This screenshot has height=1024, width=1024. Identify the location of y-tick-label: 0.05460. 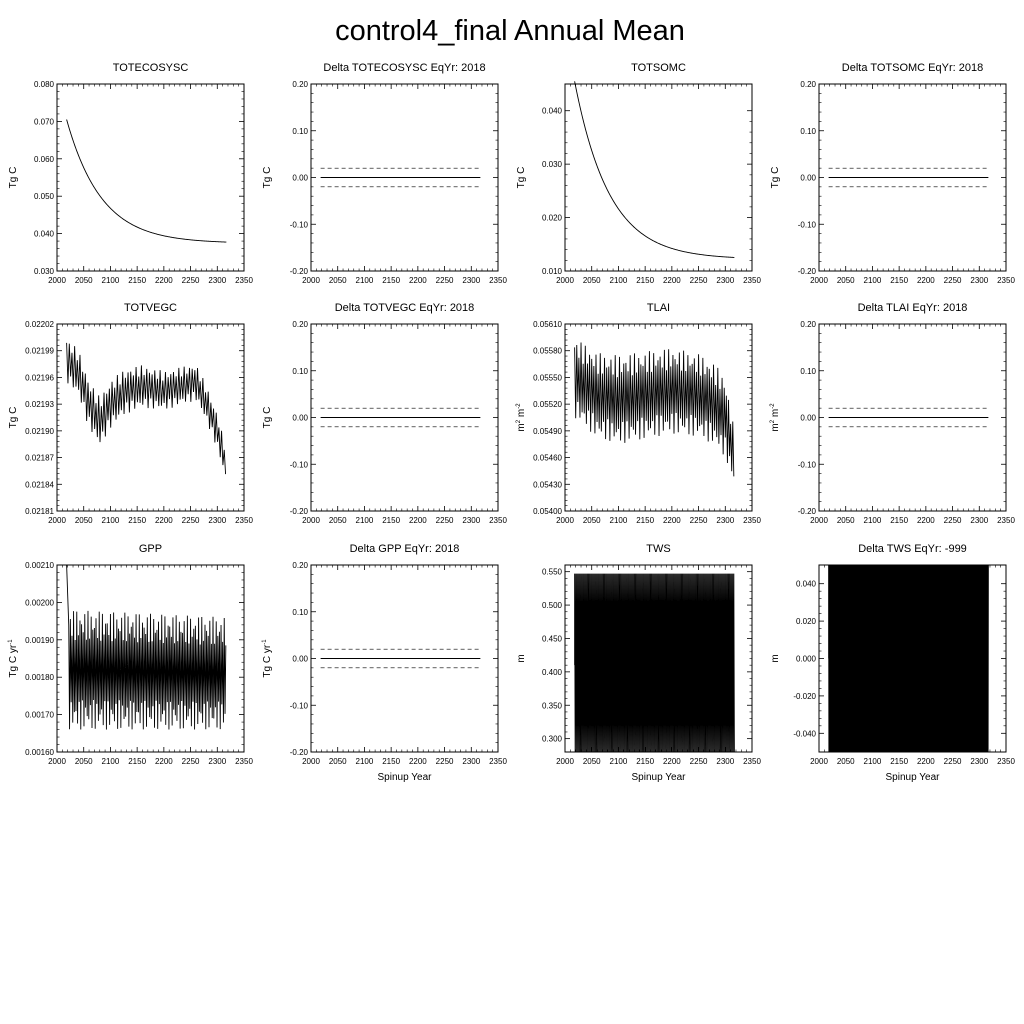
(547, 458).